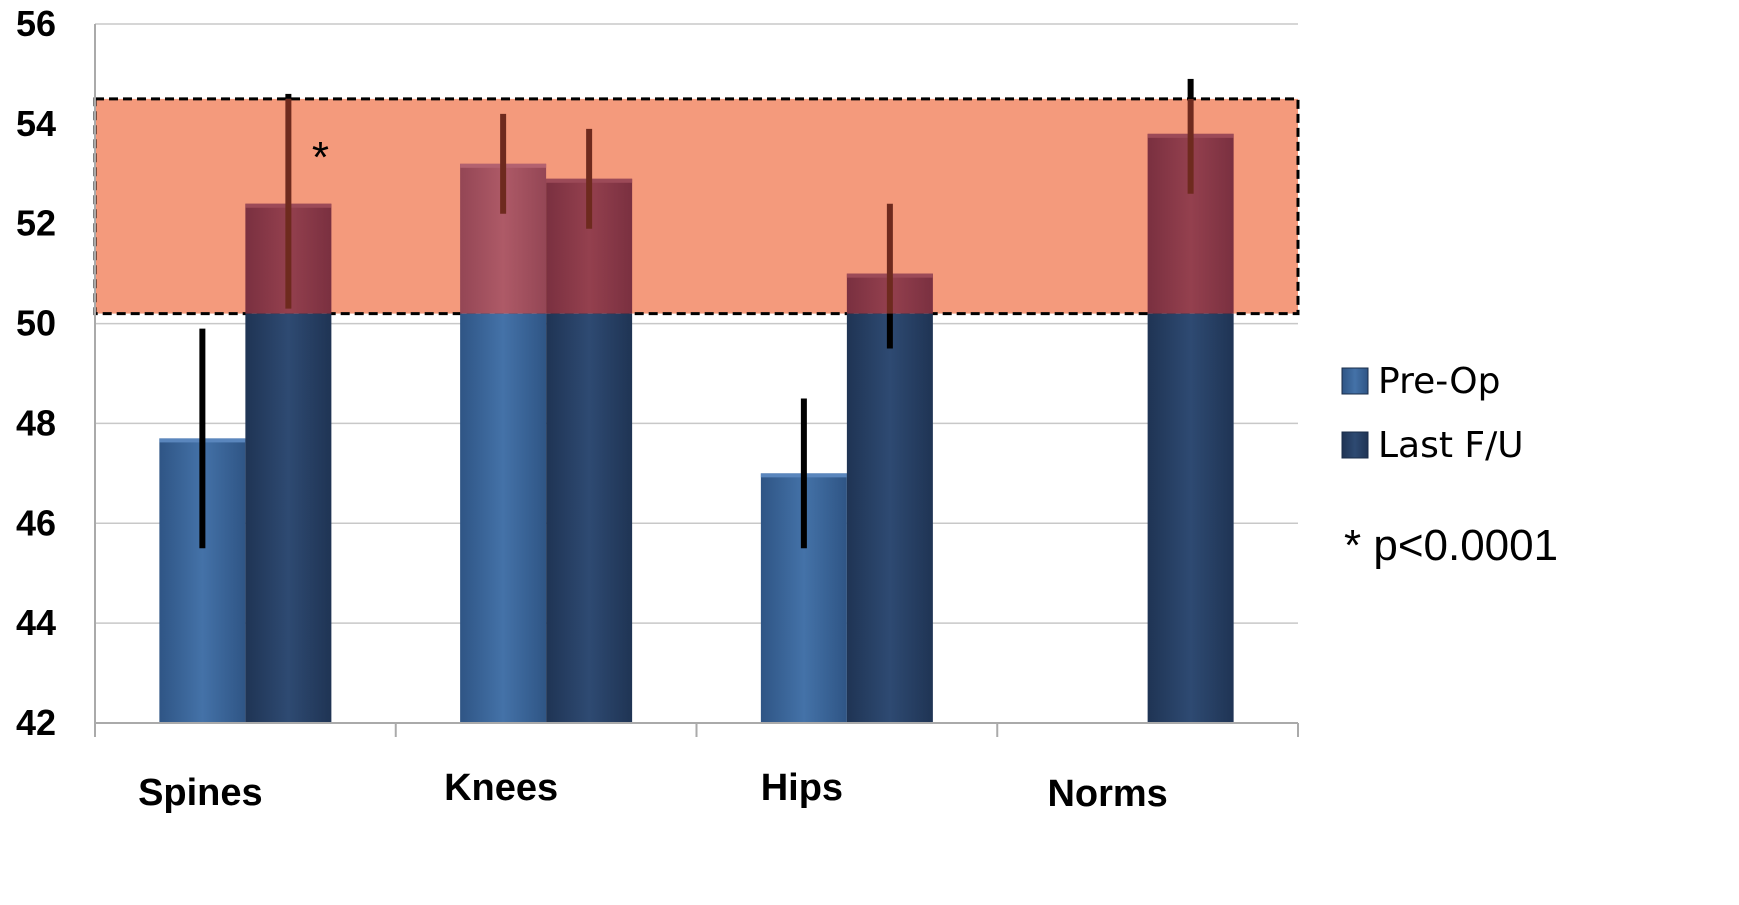  What do you see at coordinates (36, 522) in the screenshot?
I see `y-tick-label: 46` at bounding box center [36, 522].